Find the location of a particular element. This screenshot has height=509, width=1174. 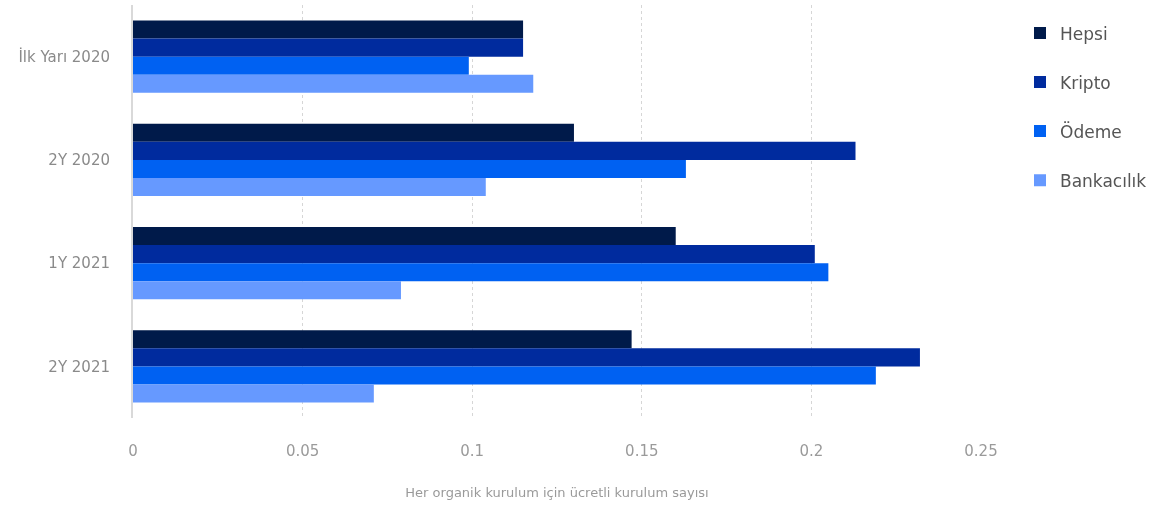

x-tick-label: 0.2 is located at coordinates (811, 451).